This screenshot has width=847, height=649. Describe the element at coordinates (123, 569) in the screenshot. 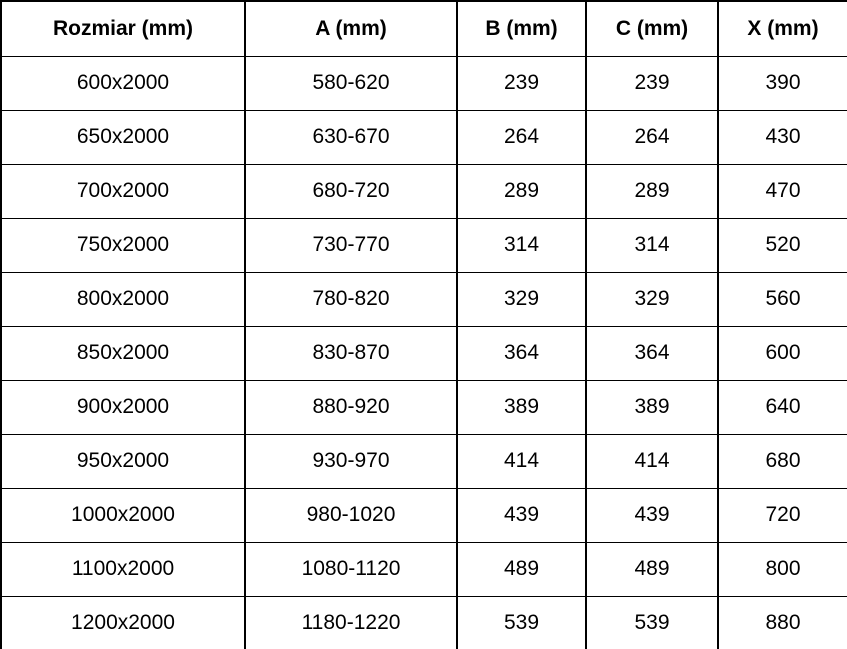

I see `table-cell: 1100x2000` at that location.